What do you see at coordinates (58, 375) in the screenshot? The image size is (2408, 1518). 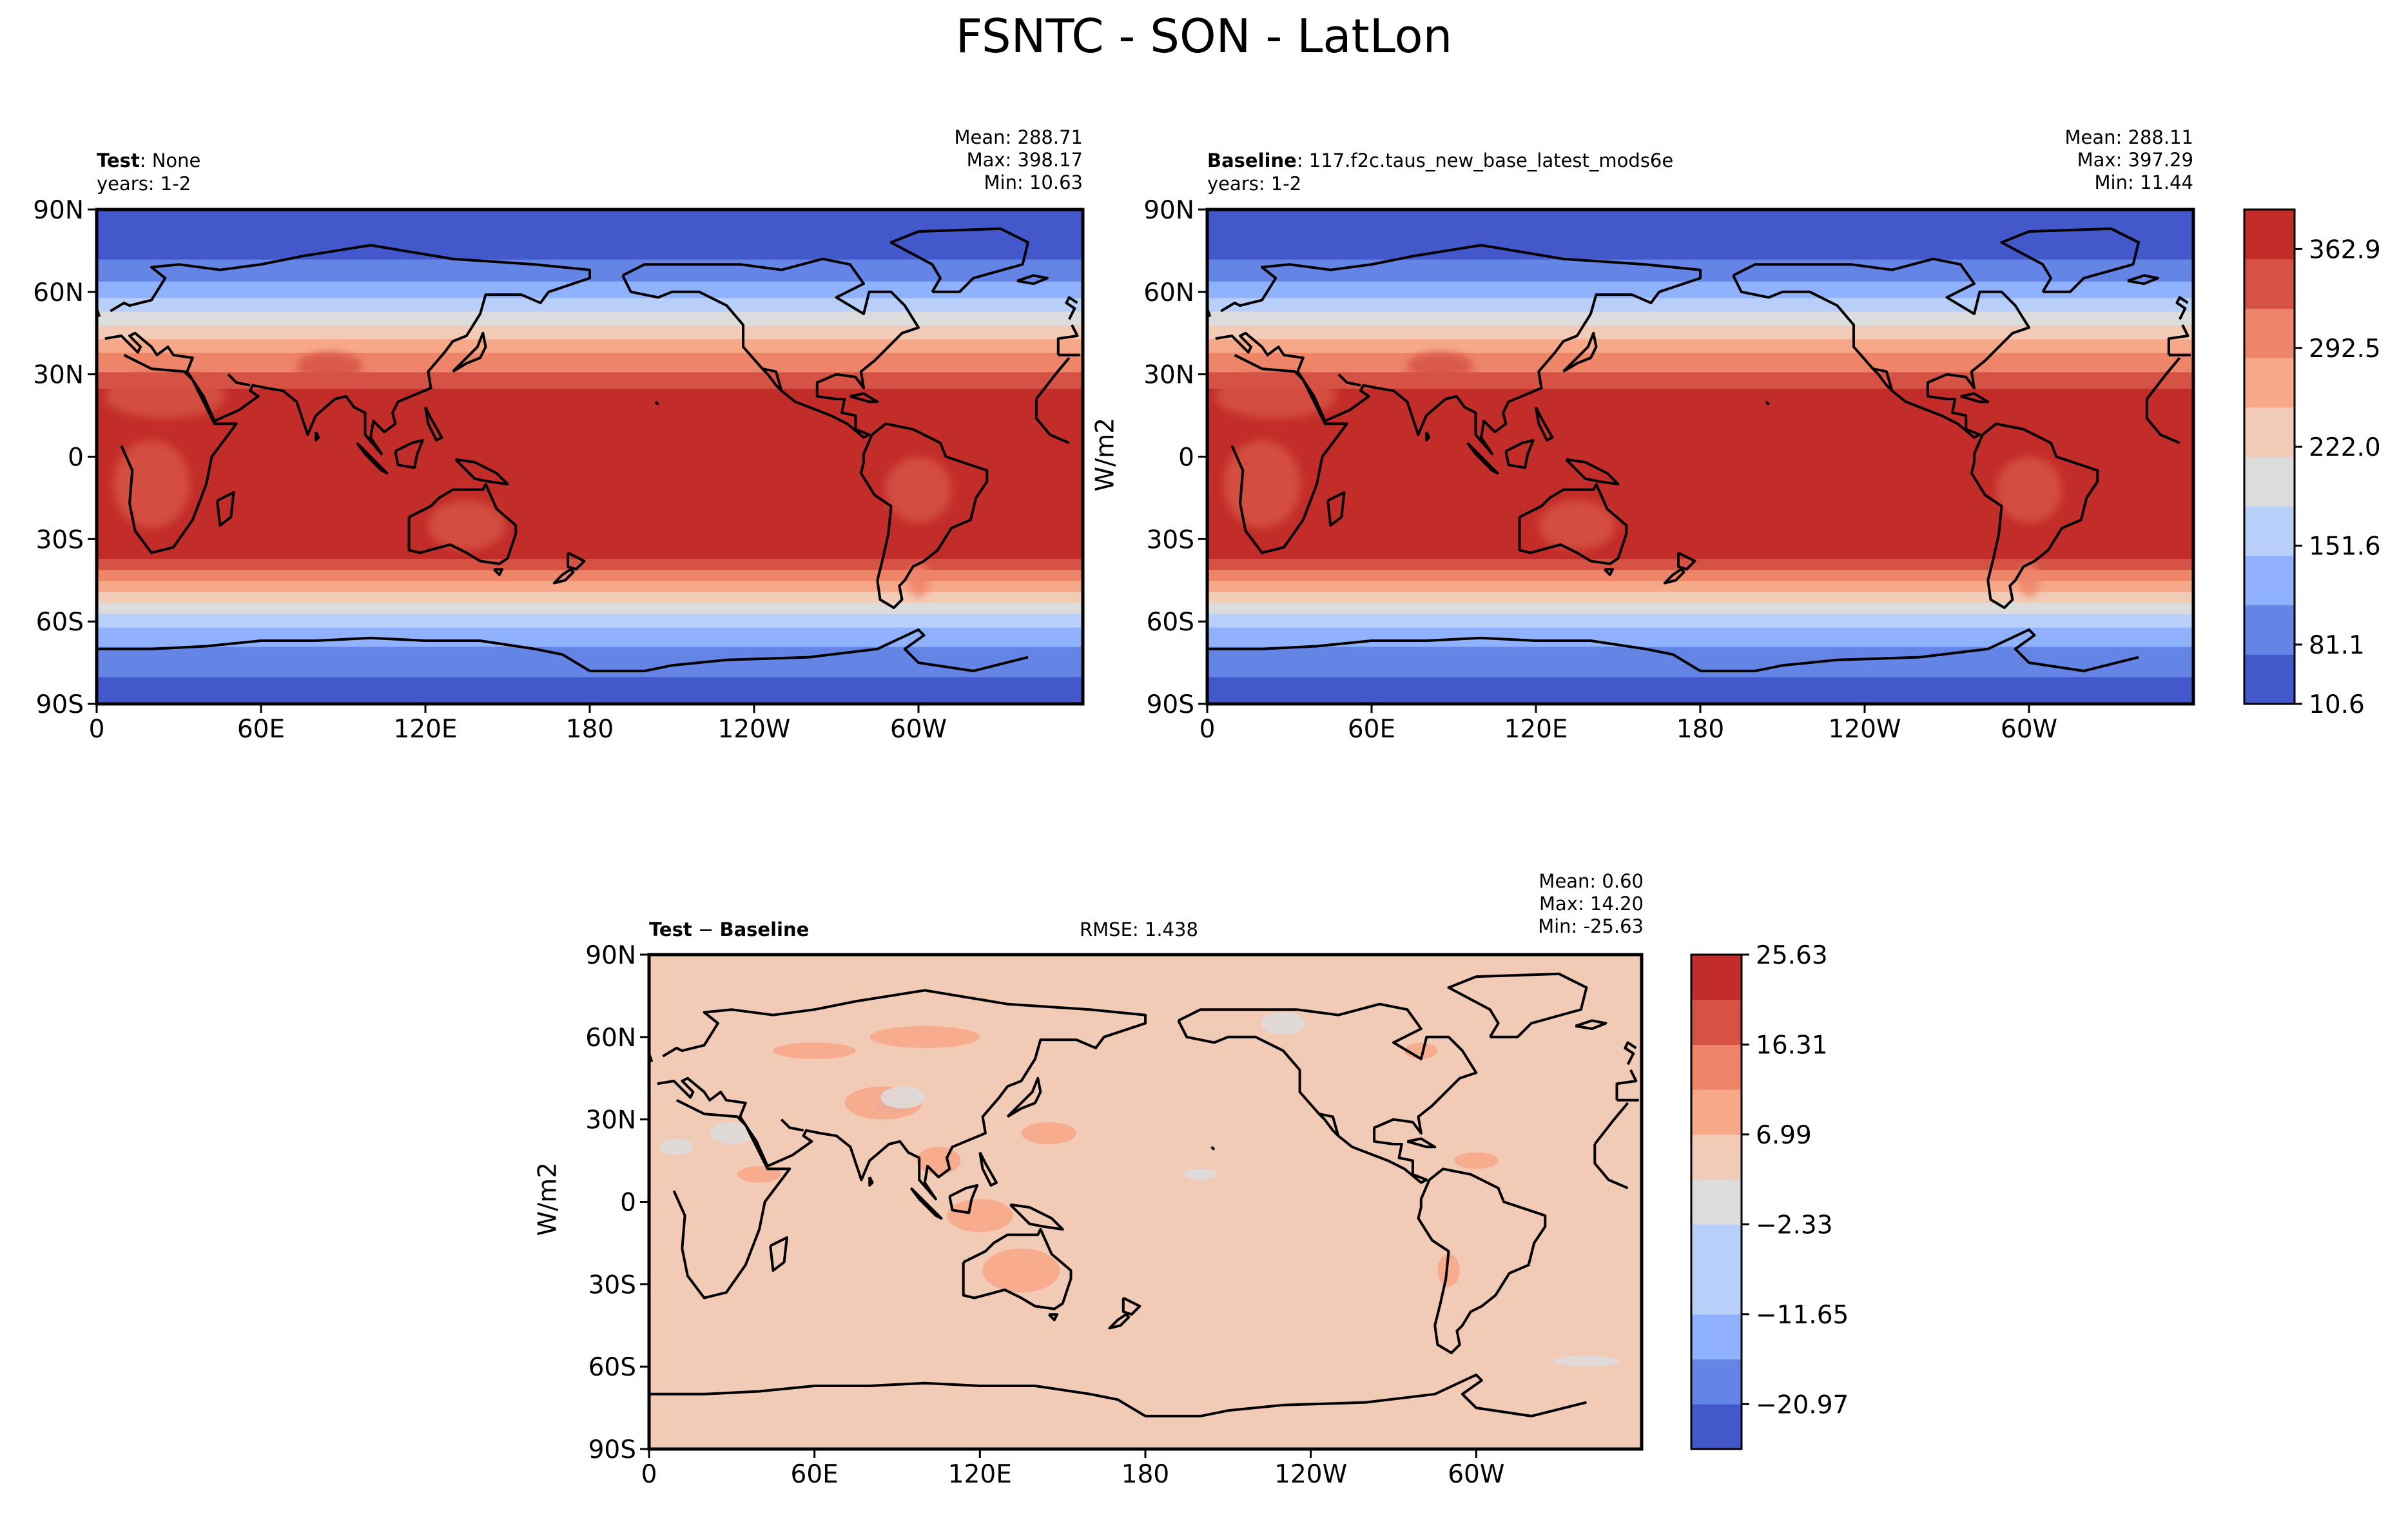 I see `test-ytick-label: 30N` at bounding box center [58, 375].